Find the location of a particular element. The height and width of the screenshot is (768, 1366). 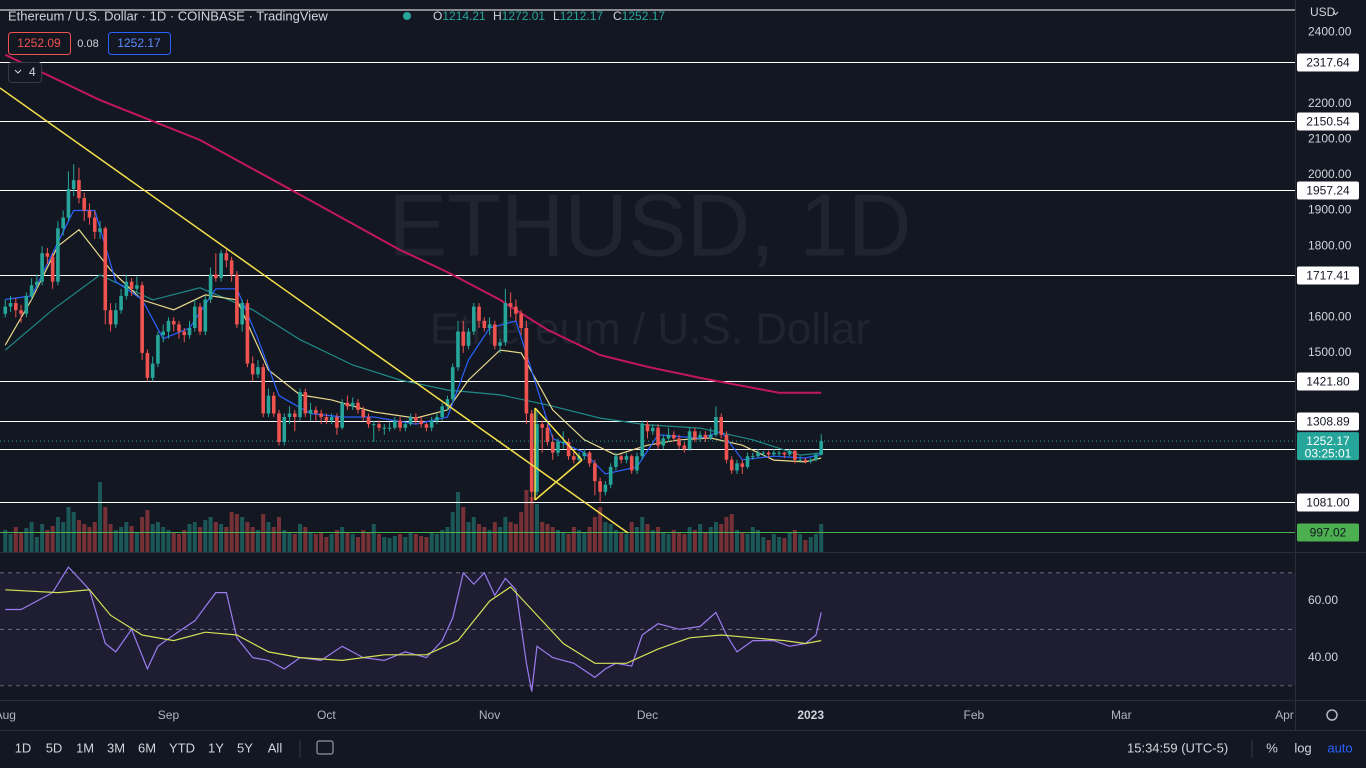

range-button: 1M is located at coordinates (85, 747).